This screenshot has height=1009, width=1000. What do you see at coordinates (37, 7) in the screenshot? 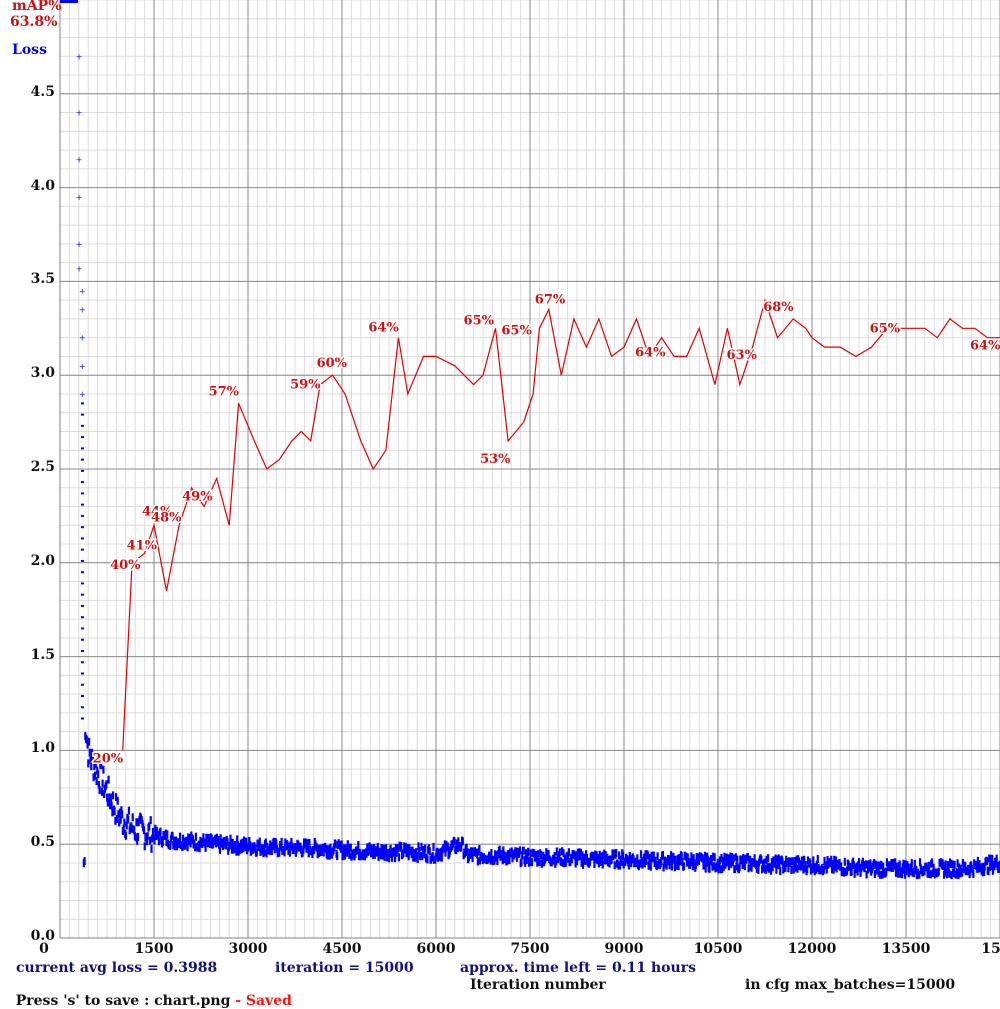
I see `map-legend-label: mAP%` at bounding box center [37, 7].